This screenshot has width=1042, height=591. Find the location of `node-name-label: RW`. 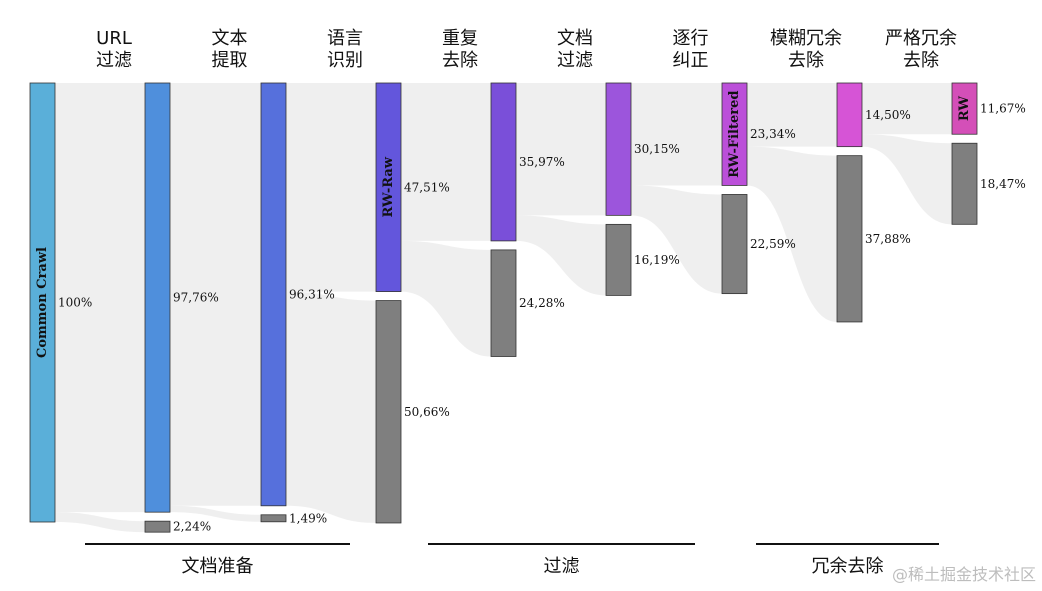

node-name-label: RW is located at coordinates (964, 109).